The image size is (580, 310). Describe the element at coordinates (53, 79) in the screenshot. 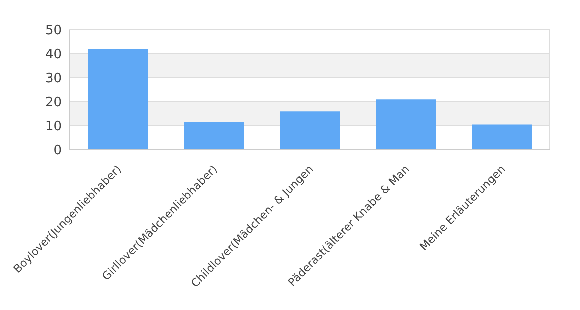

I see `y-tick-label: 30` at that location.